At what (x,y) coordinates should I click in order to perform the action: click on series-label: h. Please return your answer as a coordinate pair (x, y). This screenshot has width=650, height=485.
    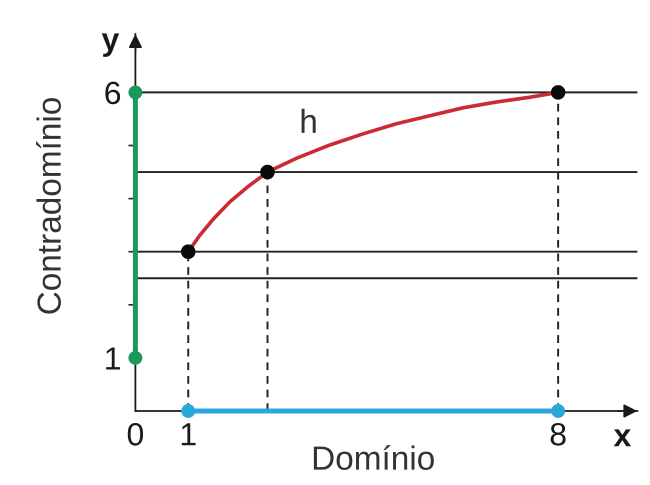
    Looking at the image, I should click on (309, 120).